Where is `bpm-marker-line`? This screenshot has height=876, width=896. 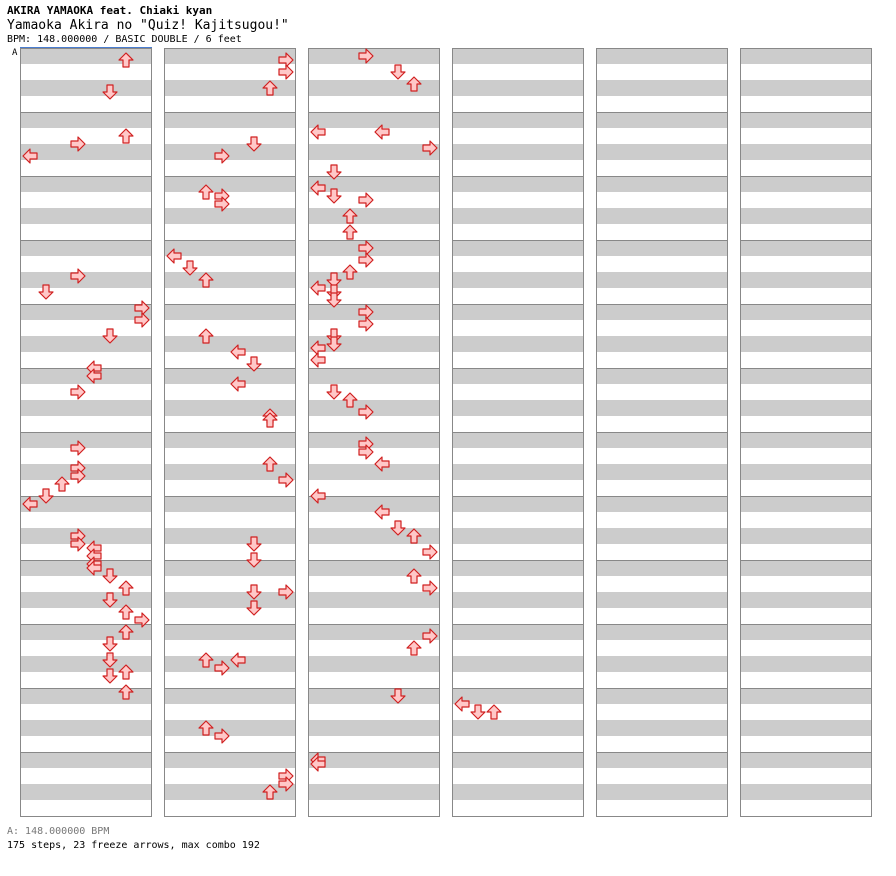 bpm-marker-line is located at coordinates (86, 47).